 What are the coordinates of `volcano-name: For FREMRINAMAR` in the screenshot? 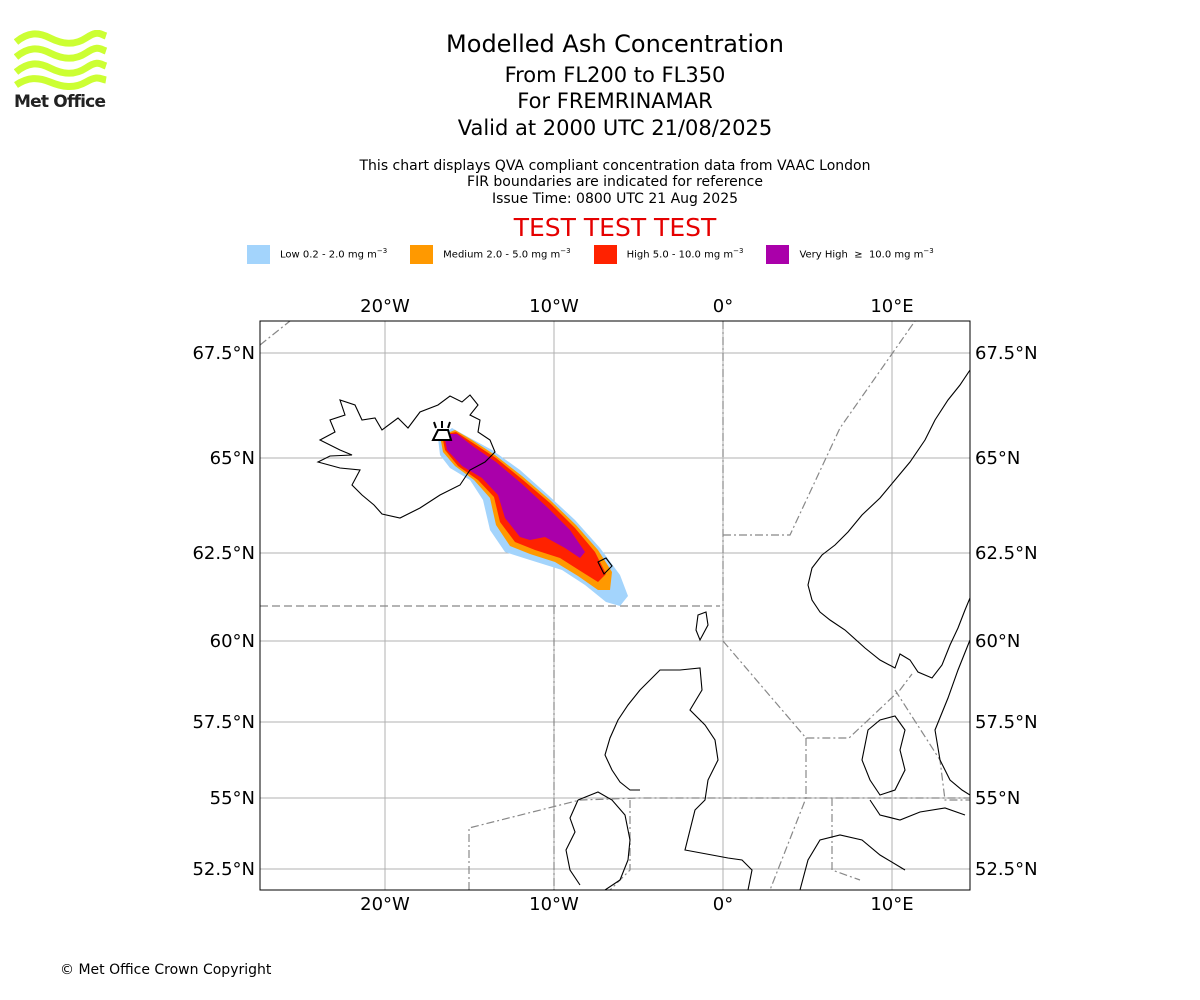 It's located at (615, 101).